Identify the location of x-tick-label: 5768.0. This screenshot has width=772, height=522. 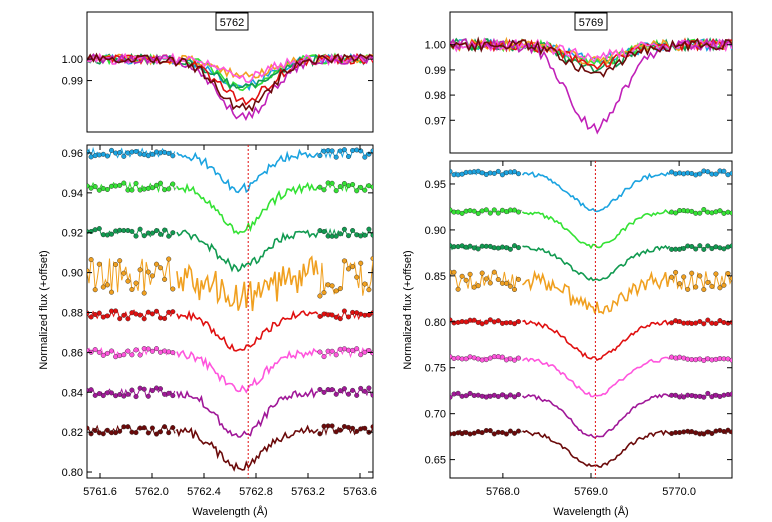
(503, 492).